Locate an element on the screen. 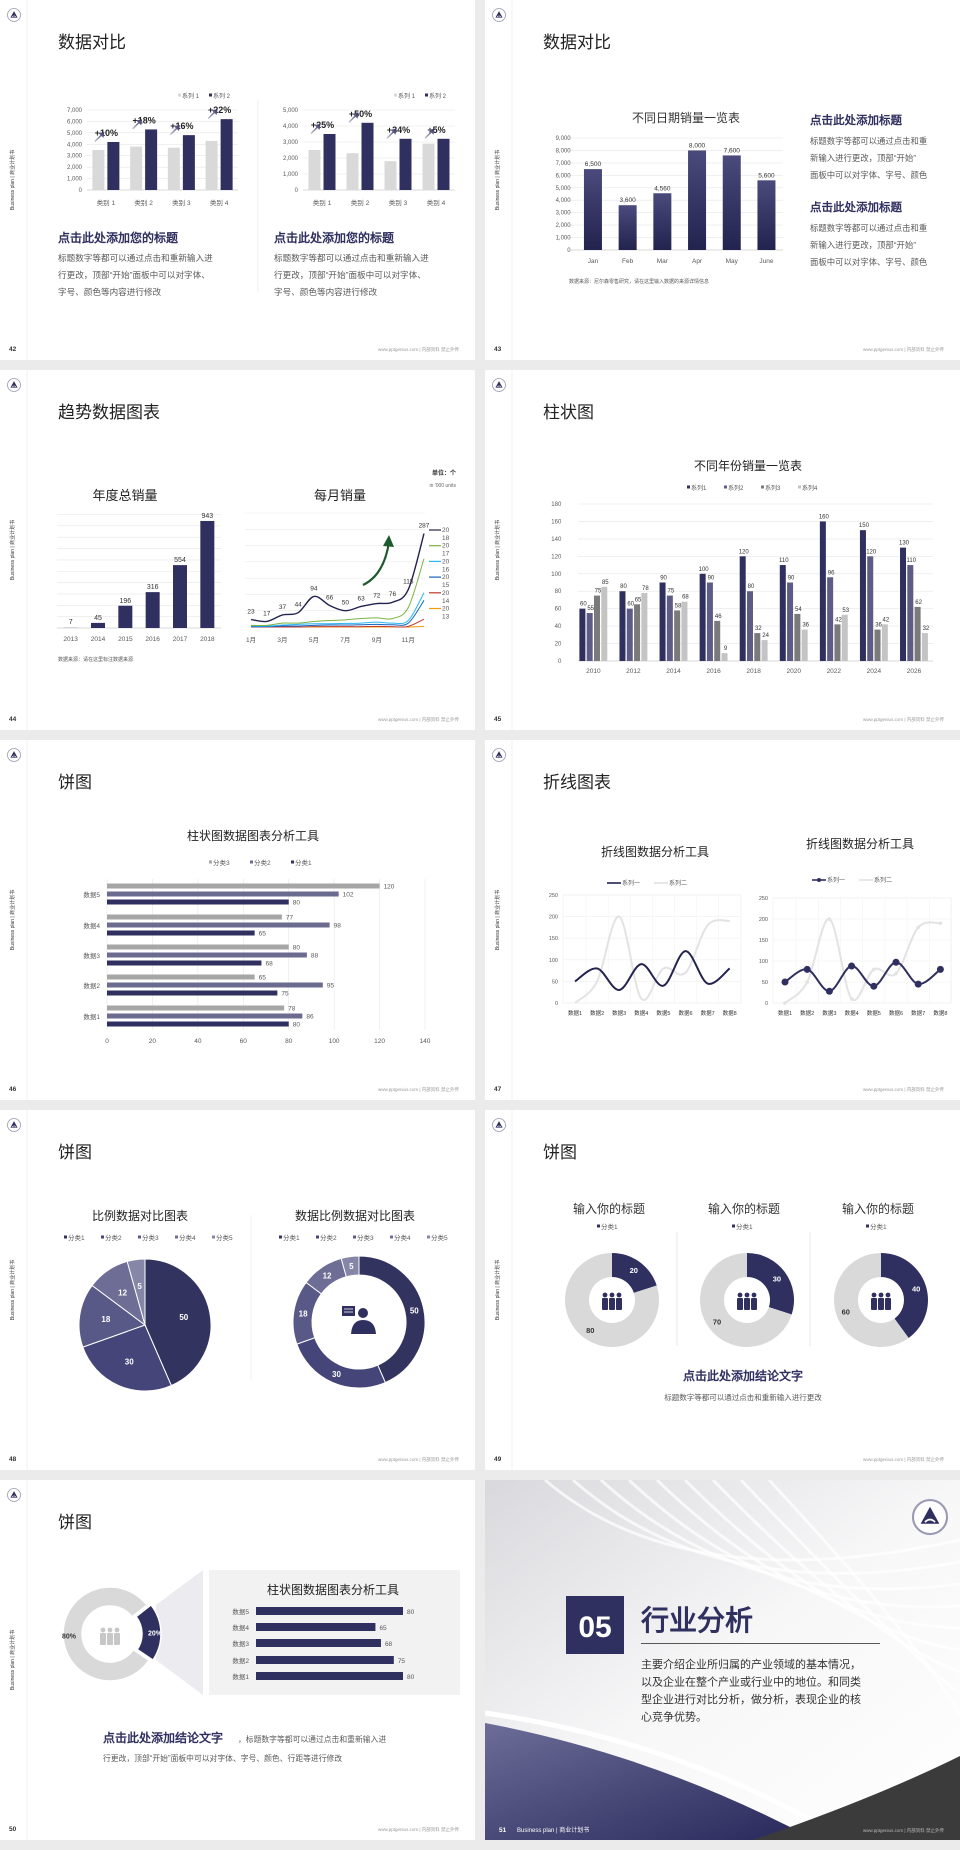 This screenshot has width=960, height=1850. data-source: 数据来源：尼尔森零售研究，请在这里输入数据的来源详情信息 is located at coordinates (639, 281).